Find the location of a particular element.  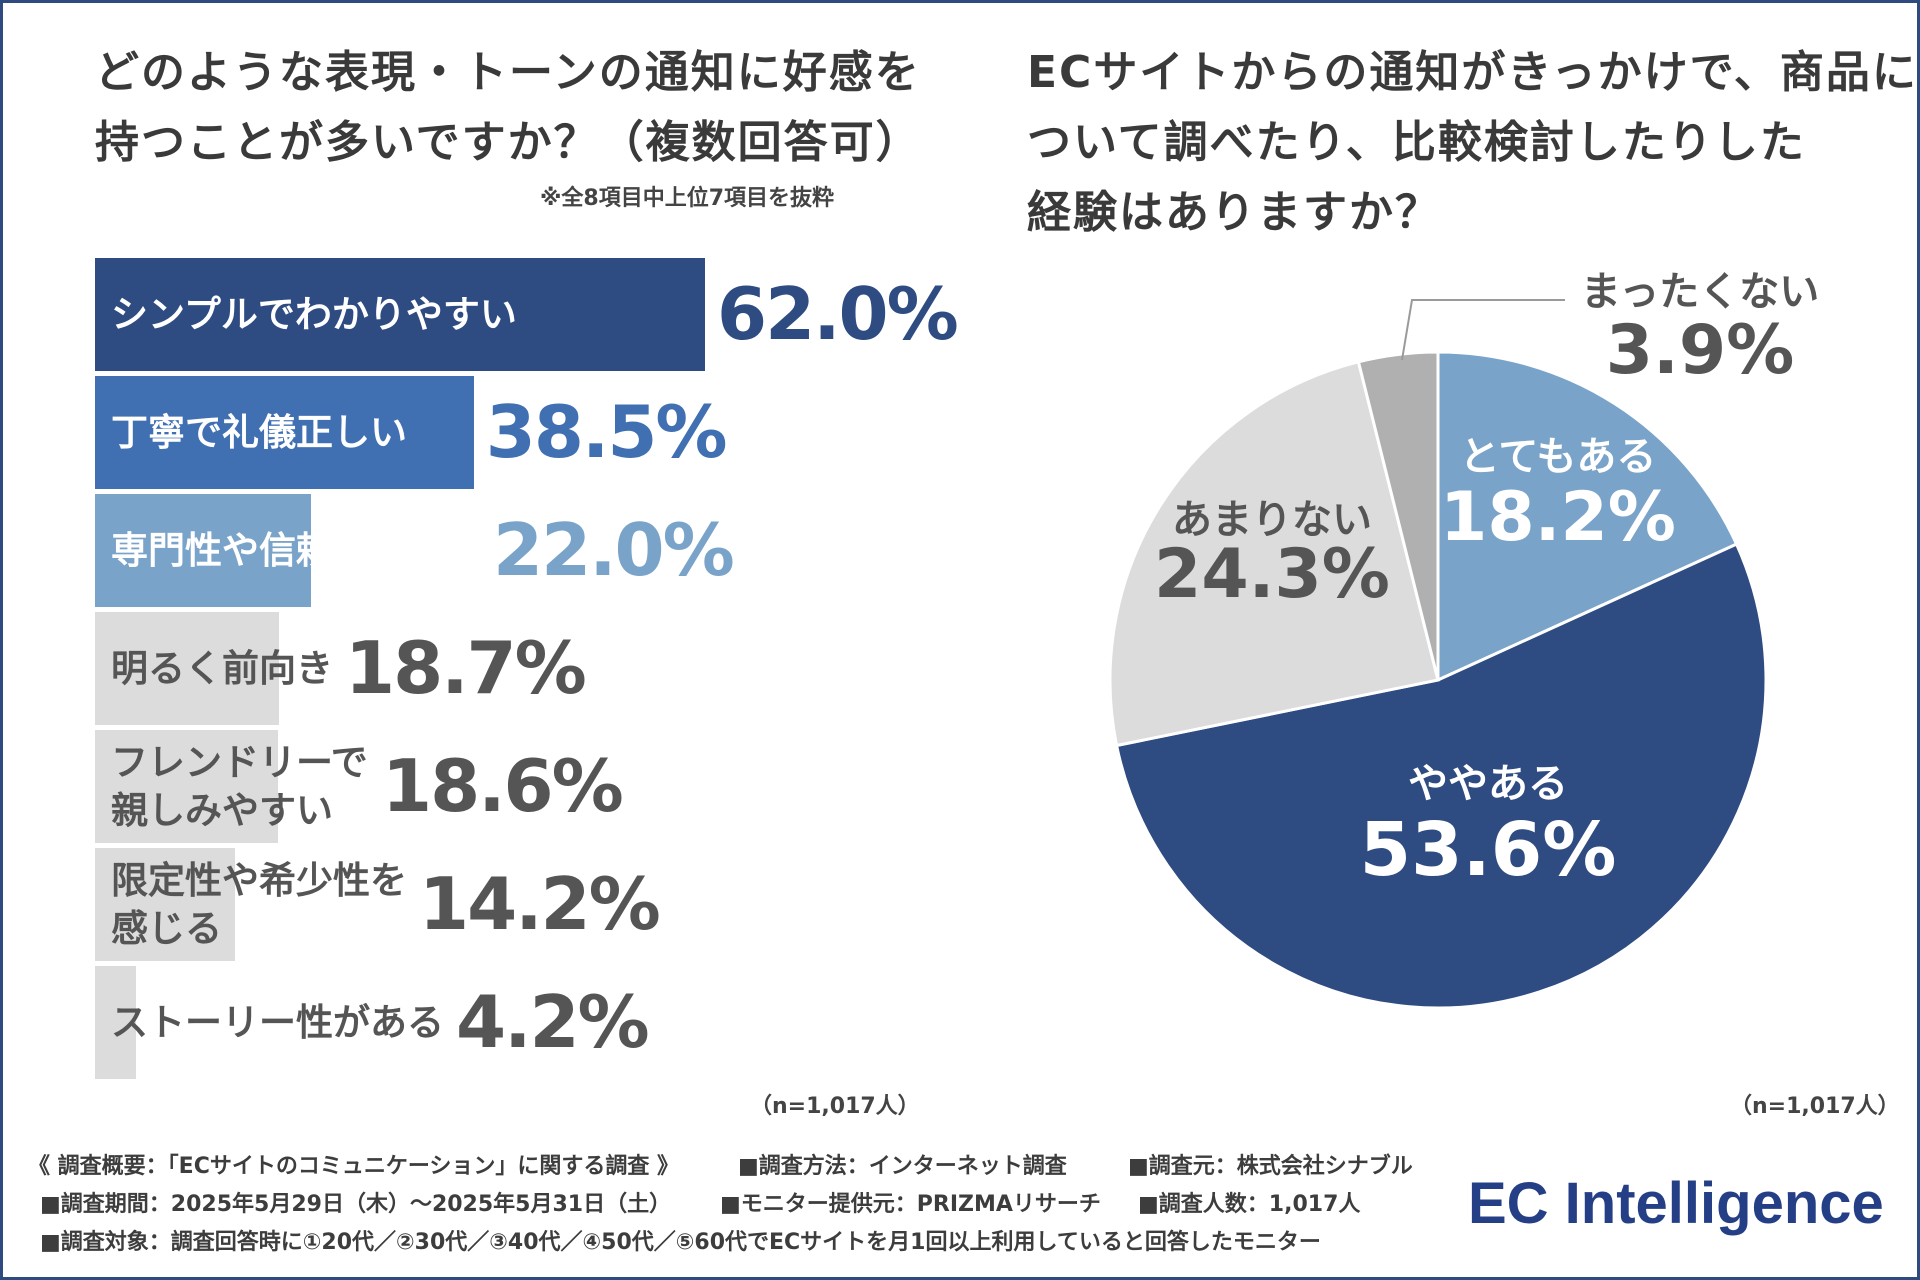

footer-survey-overview: 《 調査概要：「ECサイトのコミュニケーション」に関する調査 》 is located at coordinates (354, 1166).